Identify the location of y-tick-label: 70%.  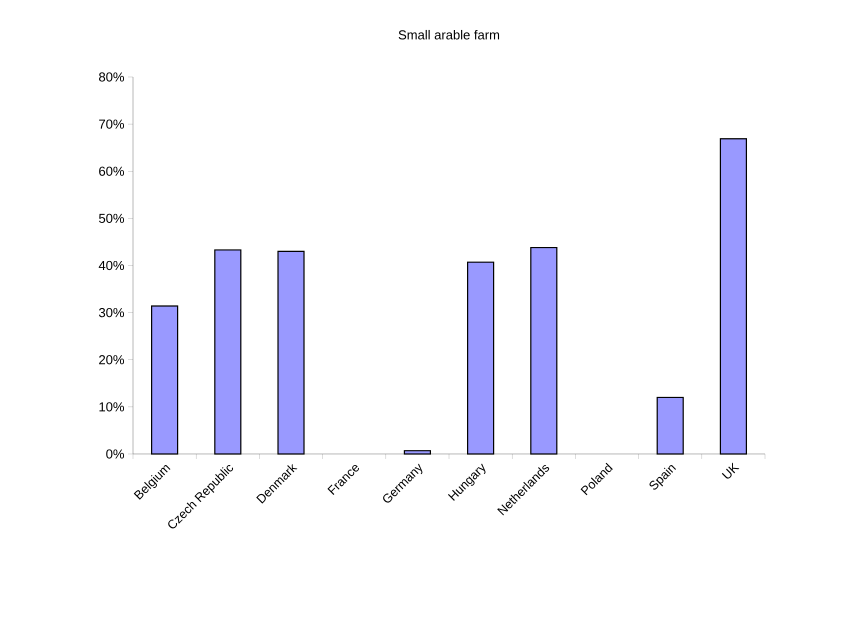
(111, 124).